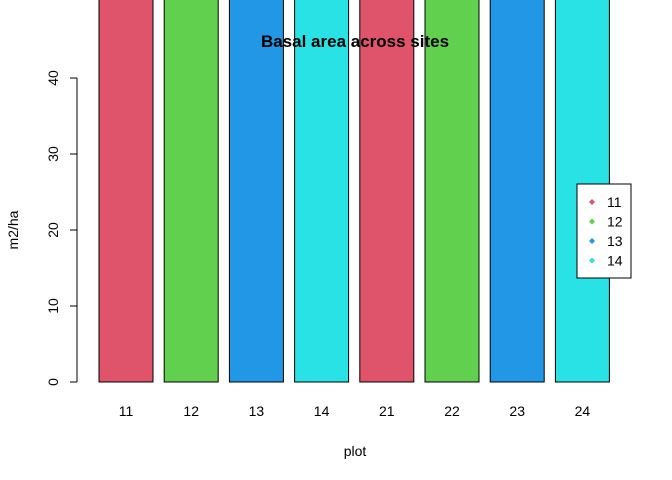 Image resolution: width=672 pixels, height=480 pixels. I want to click on legend-box, so click(604, 231).